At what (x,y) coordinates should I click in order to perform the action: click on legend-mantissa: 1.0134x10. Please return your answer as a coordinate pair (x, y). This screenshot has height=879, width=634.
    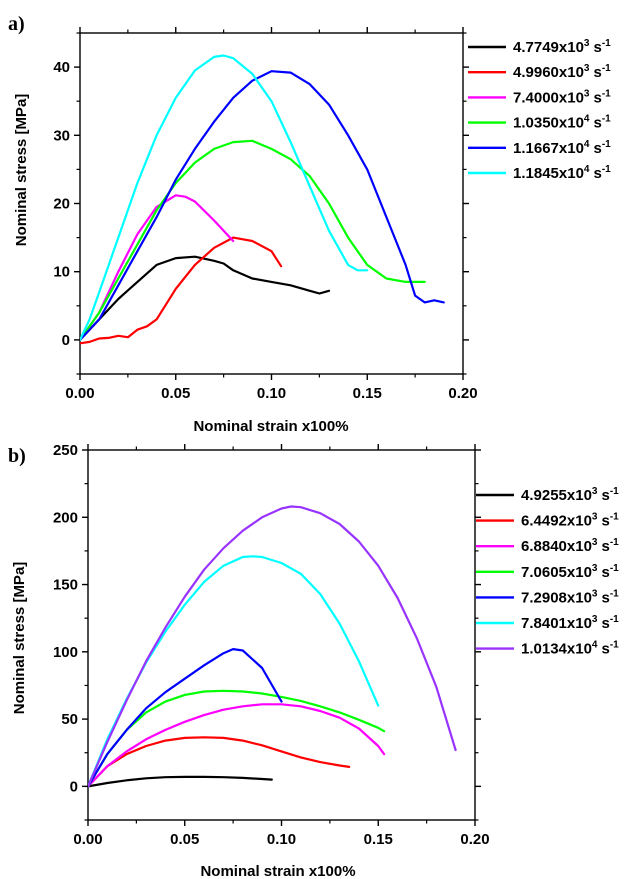
    Looking at the image, I should click on (556, 649).